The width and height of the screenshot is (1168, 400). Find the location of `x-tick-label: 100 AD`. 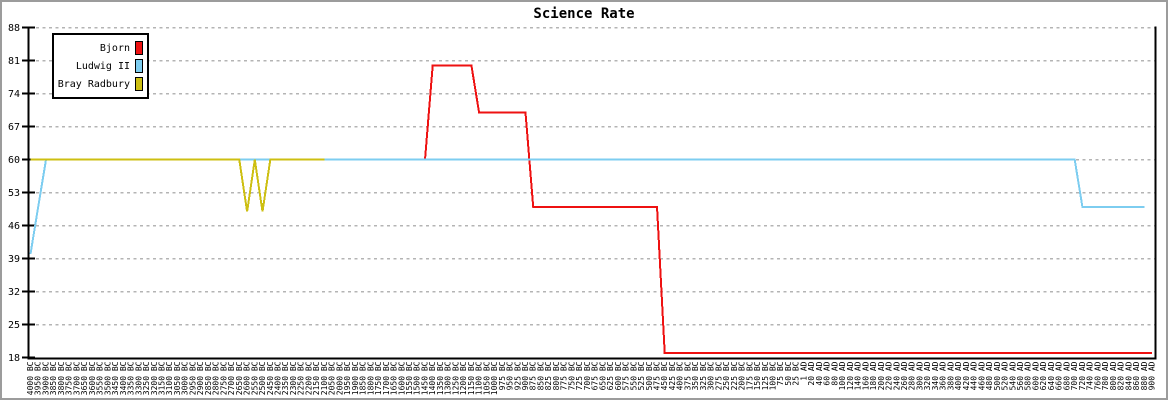

x-tick-label: 100 AD is located at coordinates (842, 375).